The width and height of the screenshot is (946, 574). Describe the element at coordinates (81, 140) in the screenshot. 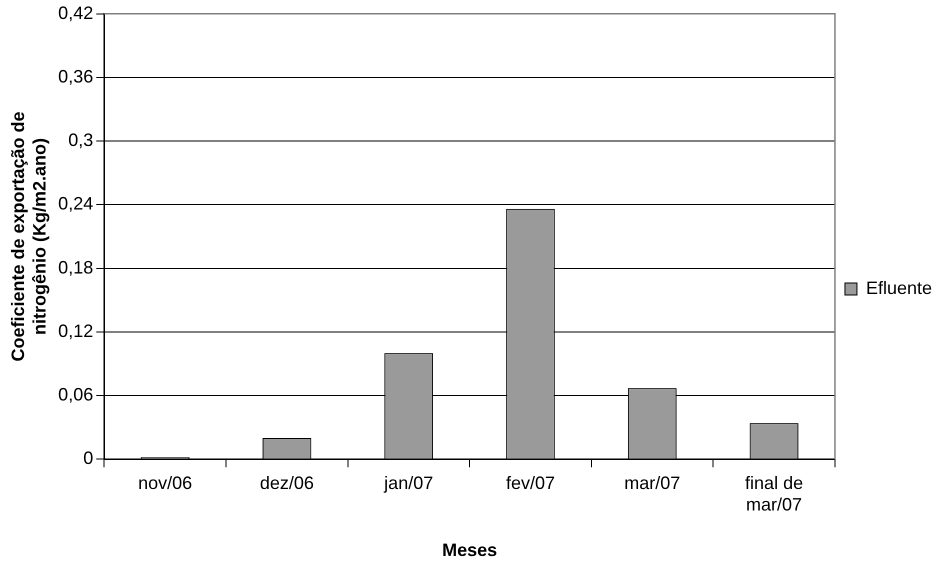

I see `y-tick-label: 0,3` at that location.